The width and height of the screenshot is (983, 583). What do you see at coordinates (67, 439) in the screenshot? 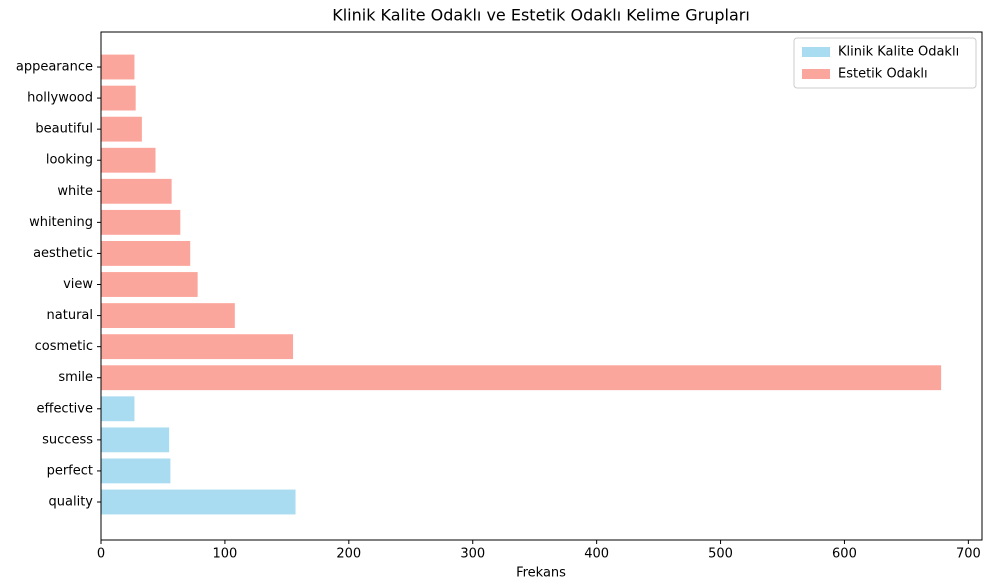
I see `y-tick-label: success` at bounding box center [67, 439].